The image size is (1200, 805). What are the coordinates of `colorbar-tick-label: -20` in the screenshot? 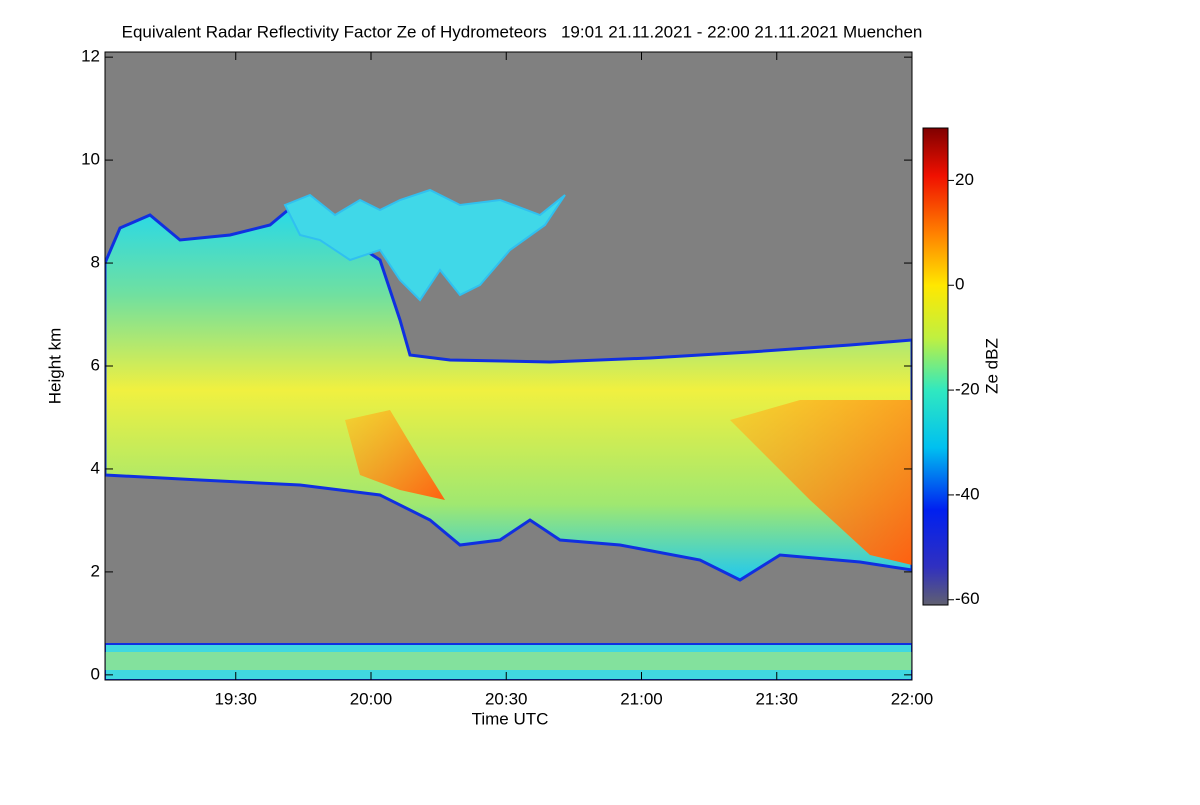 It's located at (967, 389).